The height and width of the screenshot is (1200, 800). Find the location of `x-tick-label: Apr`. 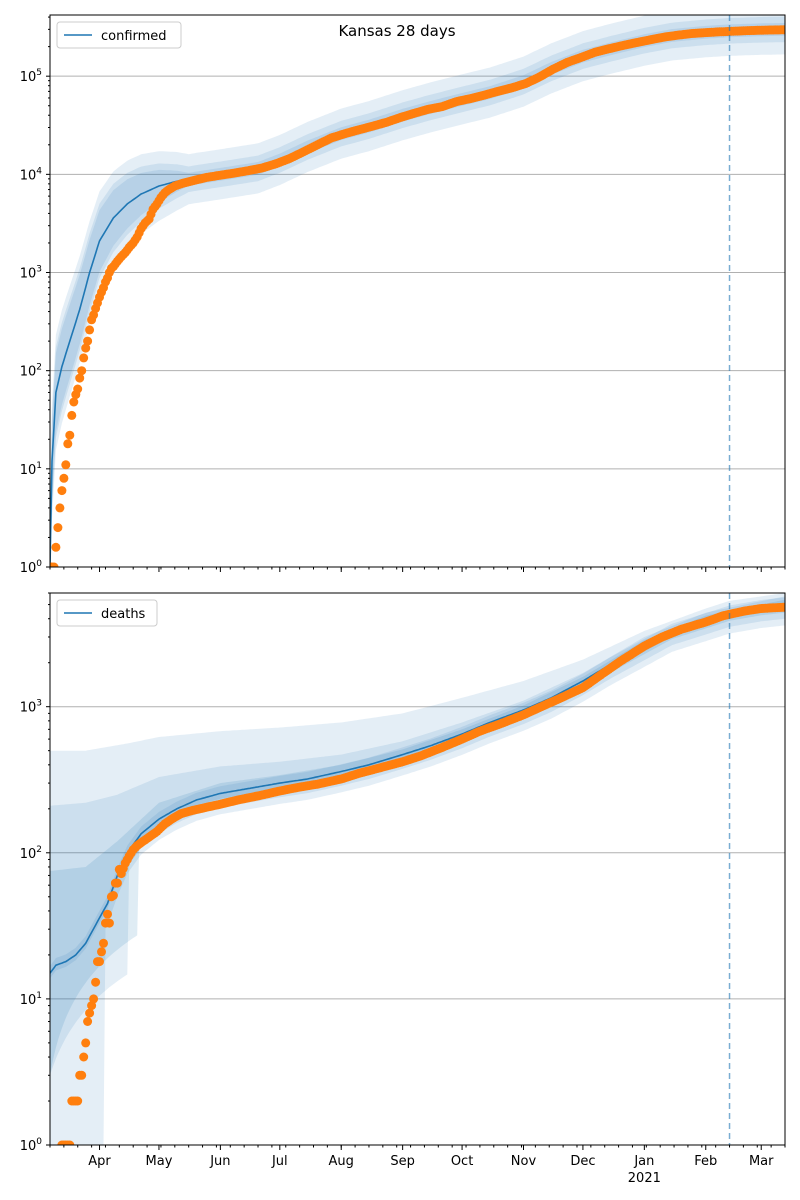

x-tick-label: Apr is located at coordinates (99, 1161).